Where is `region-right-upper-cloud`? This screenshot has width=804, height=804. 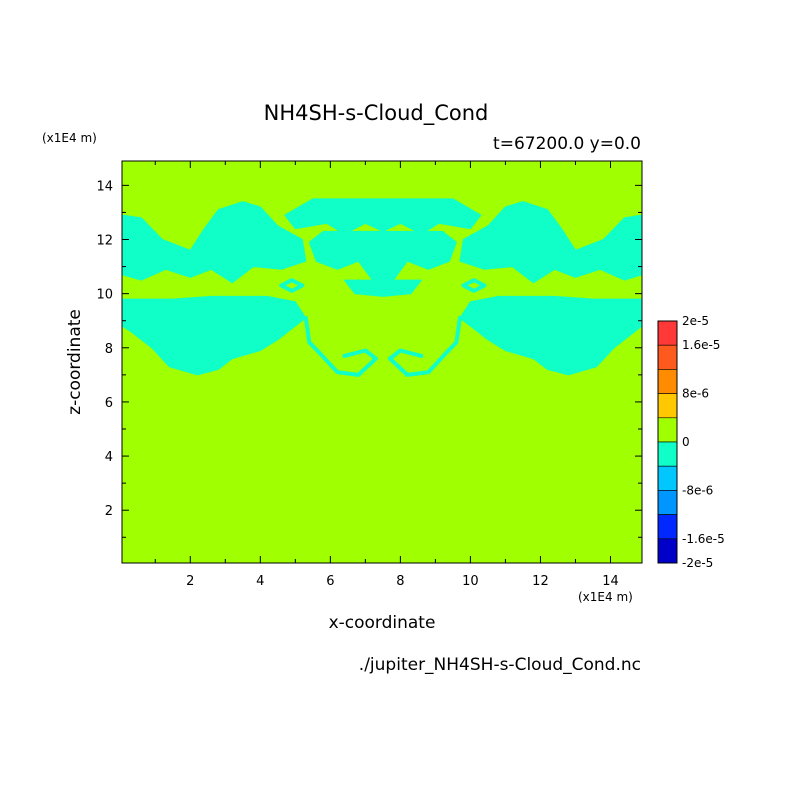
region-right-upper-cloud is located at coordinates (551, 242).